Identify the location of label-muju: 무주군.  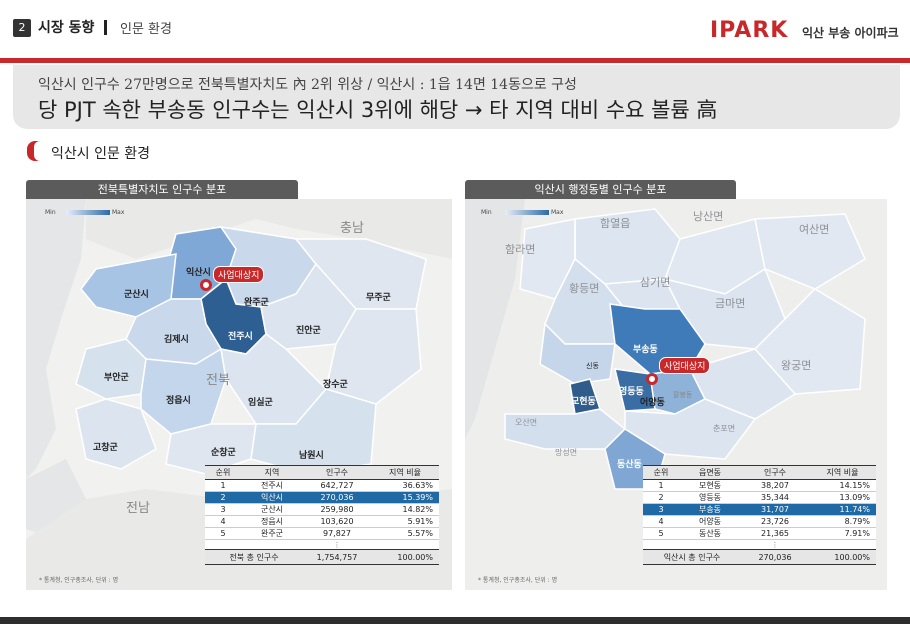
(378, 298).